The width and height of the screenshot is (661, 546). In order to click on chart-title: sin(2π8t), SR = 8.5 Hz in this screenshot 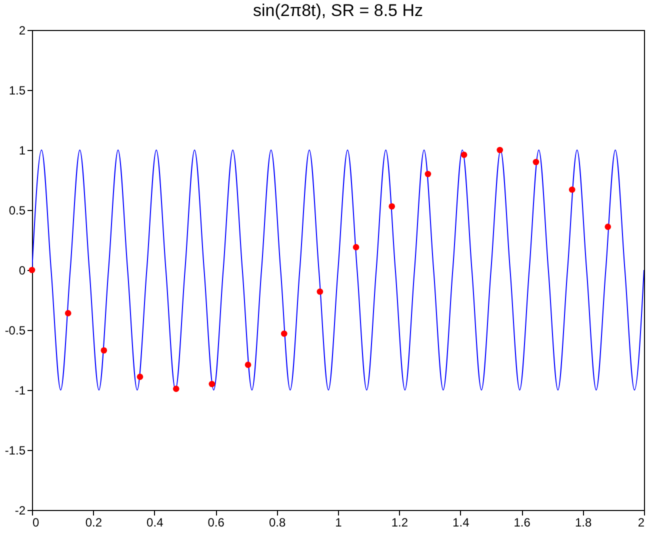, I will do `click(338, 10)`.